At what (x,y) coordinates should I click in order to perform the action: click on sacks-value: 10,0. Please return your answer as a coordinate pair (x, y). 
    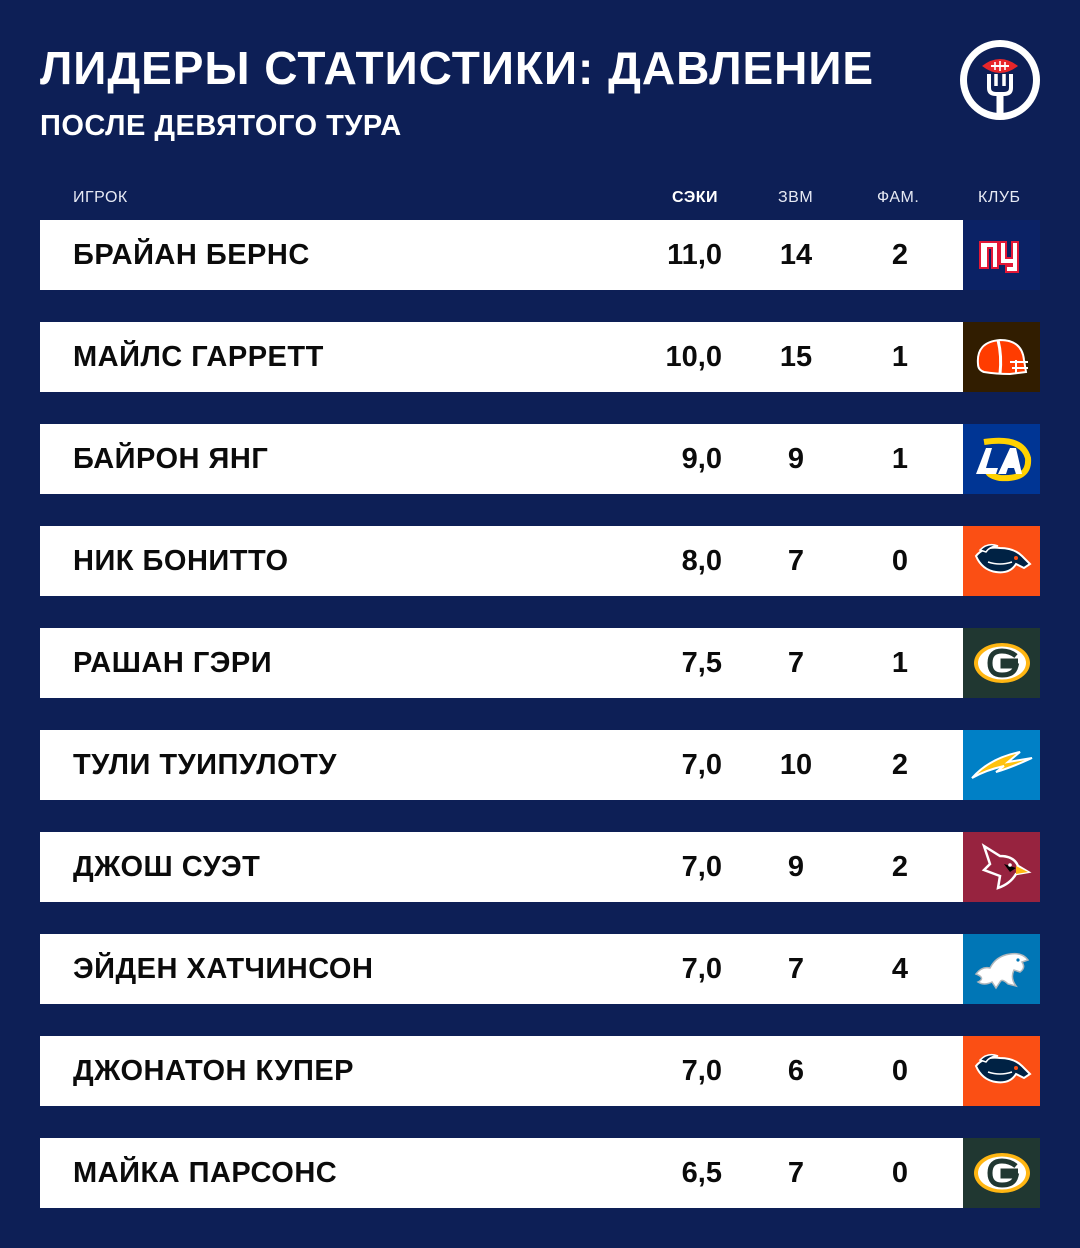
    Looking at the image, I should click on (693, 357).